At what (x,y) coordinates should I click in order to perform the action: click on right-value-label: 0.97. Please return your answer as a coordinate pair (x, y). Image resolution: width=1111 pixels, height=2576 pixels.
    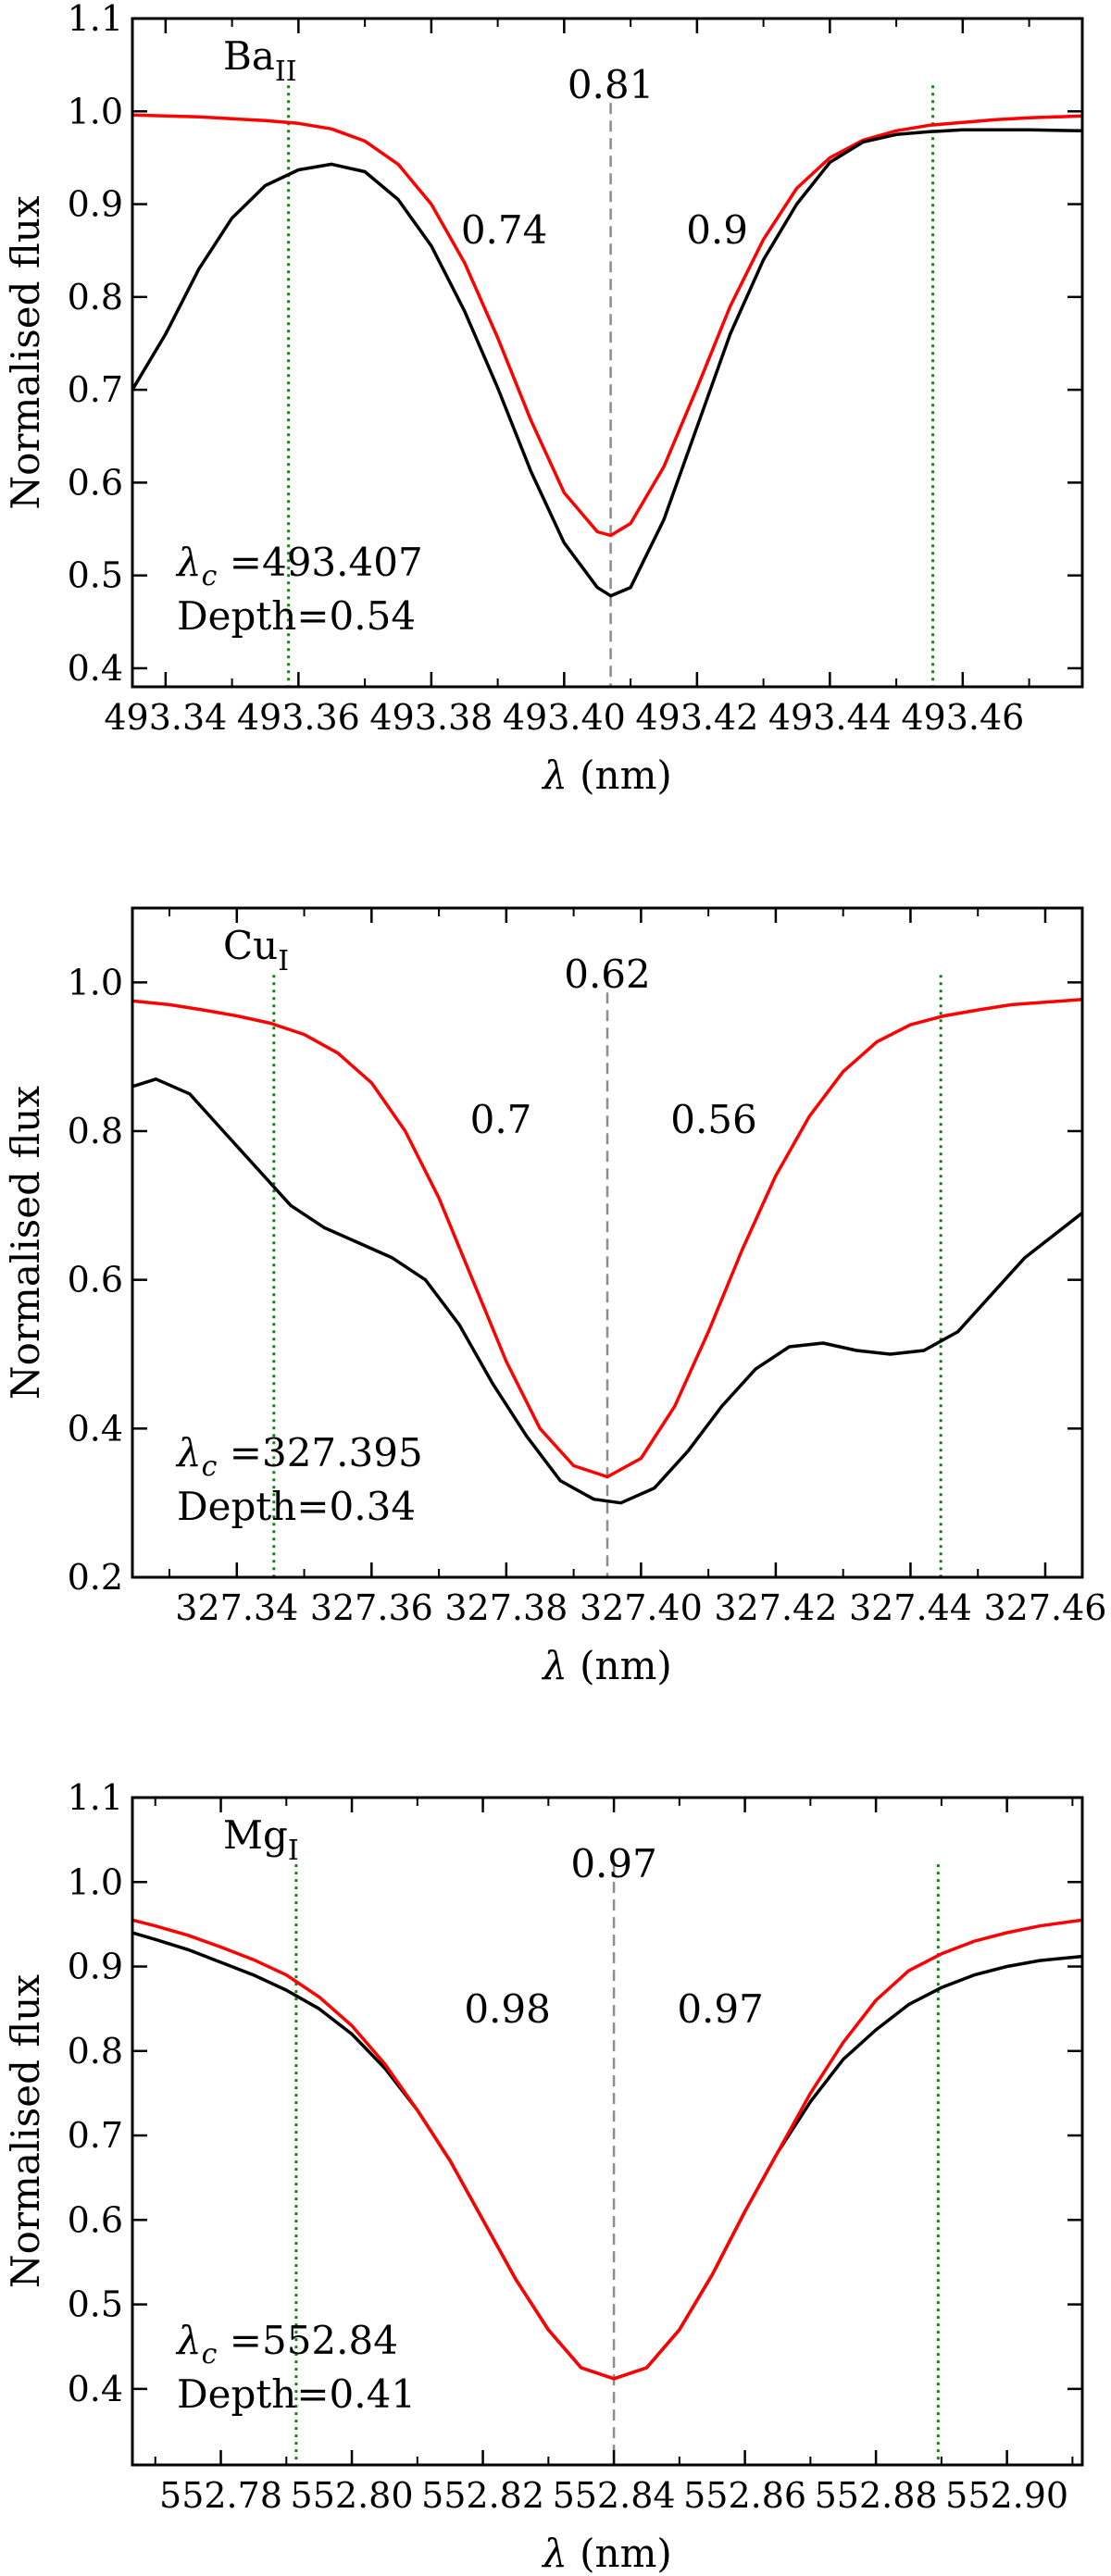
    Looking at the image, I should click on (720, 2009).